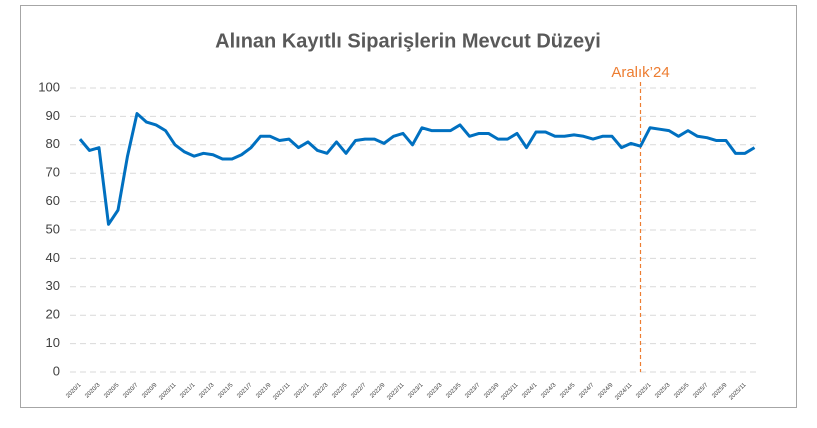 The height and width of the screenshot is (428, 817). Describe the element at coordinates (53, 172) in the screenshot. I see `y-tick-label: 70` at that location.